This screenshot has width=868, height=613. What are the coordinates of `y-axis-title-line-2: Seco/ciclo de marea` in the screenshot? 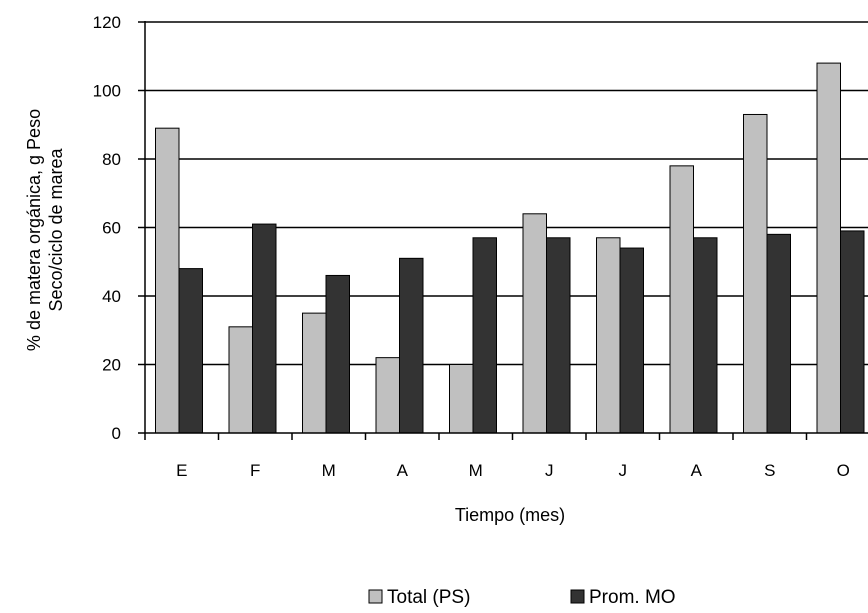 It's located at (56, 229).